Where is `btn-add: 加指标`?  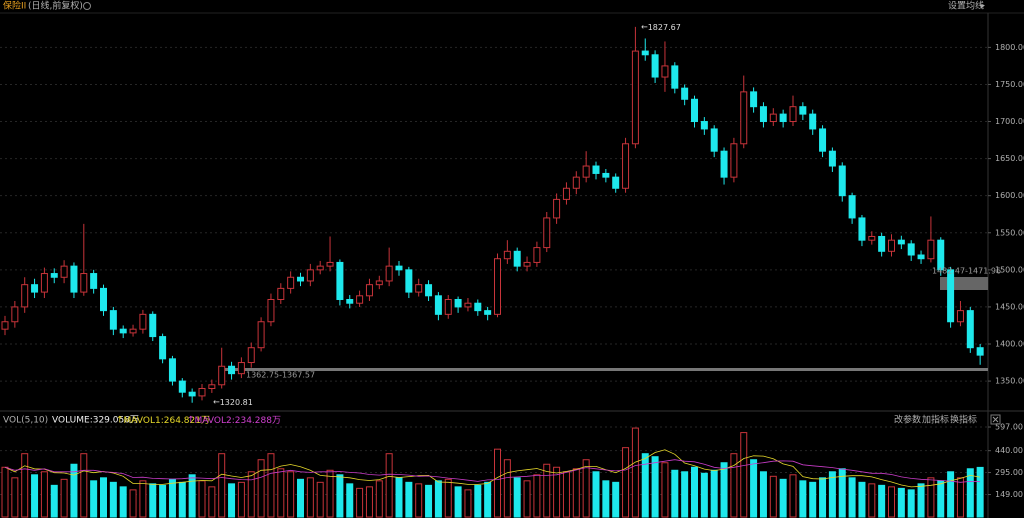
btn-add: 加指标 is located at coordinates (935, 420).